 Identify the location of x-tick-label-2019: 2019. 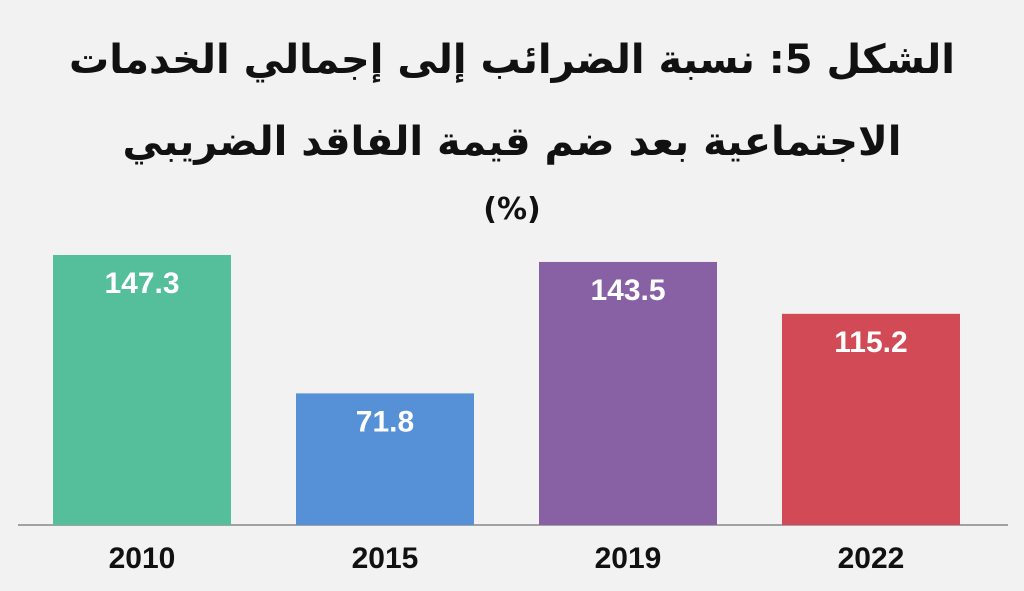
(628, 558).